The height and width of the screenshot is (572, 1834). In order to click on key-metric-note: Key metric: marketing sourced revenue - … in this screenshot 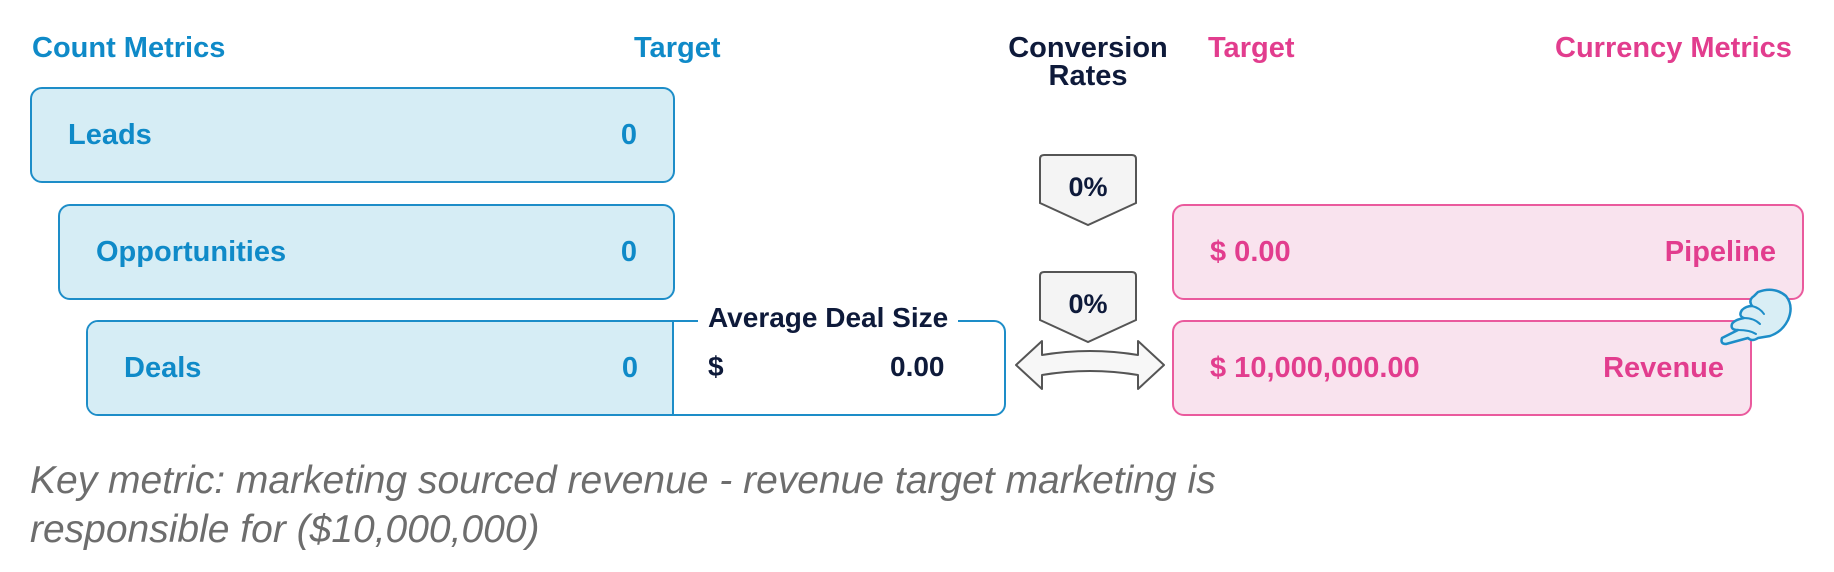, I will do `click(623, 505)`.